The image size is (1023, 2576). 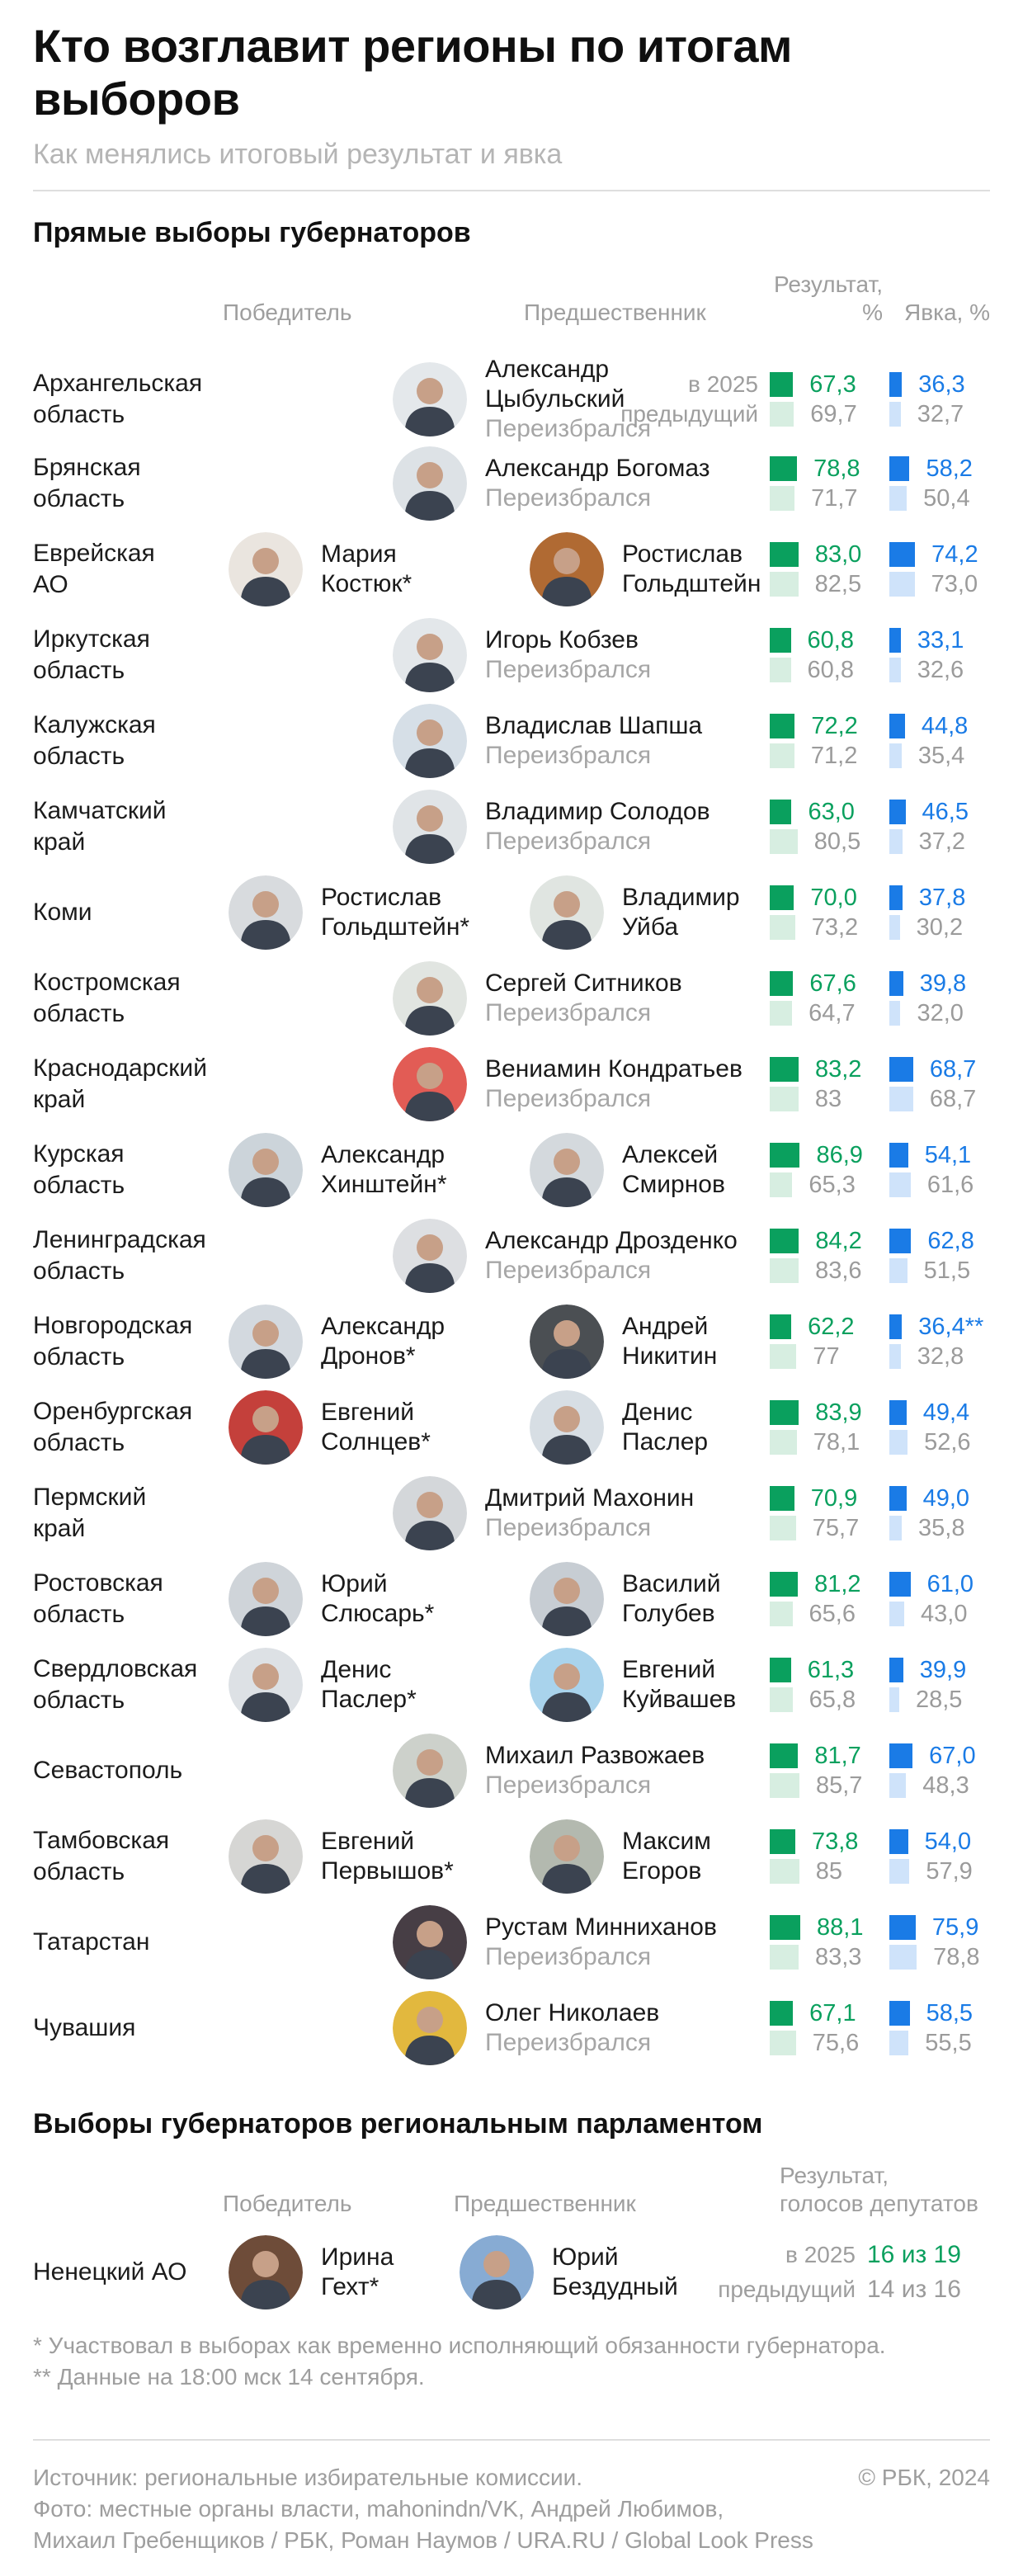 I want to click on turnout-values: 33,1 32,6, so click(x=936, y=655).